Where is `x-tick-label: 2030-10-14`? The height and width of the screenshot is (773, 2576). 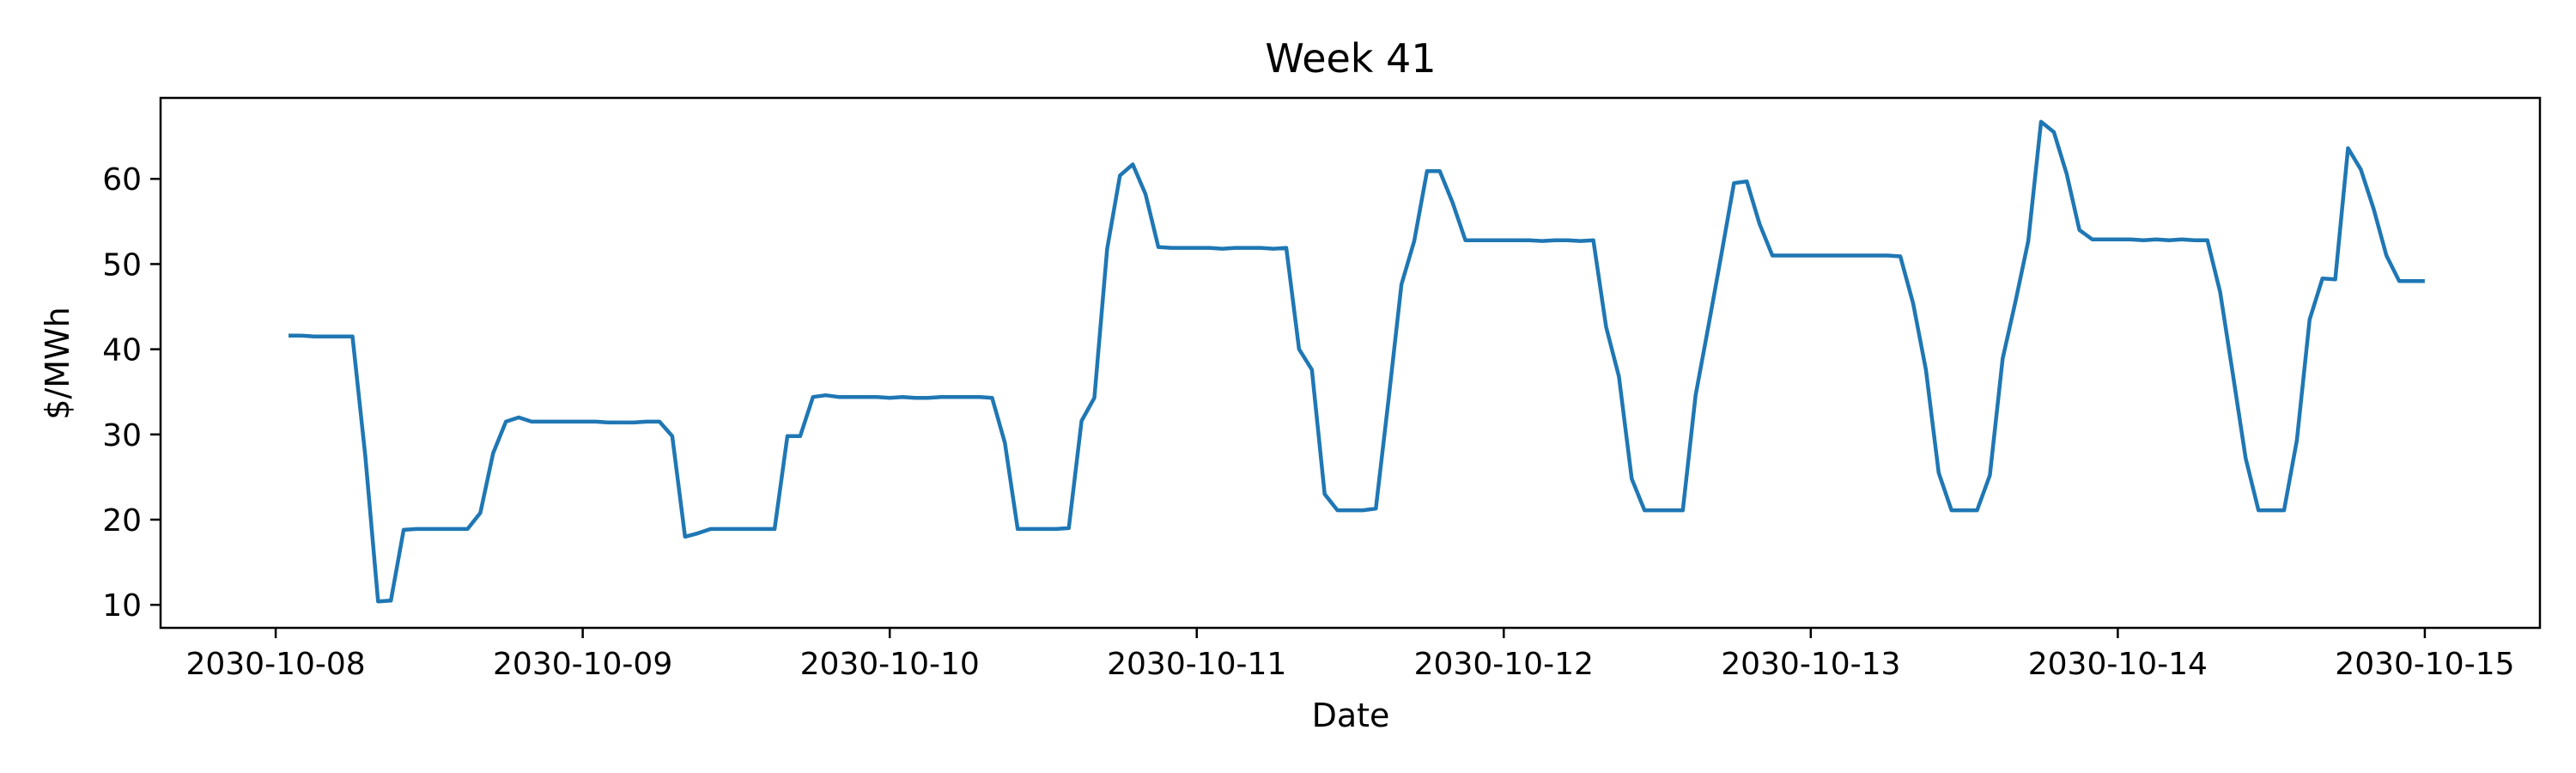 x-tick-label: 2030-10-14 is located at coordinates (2118, 664).